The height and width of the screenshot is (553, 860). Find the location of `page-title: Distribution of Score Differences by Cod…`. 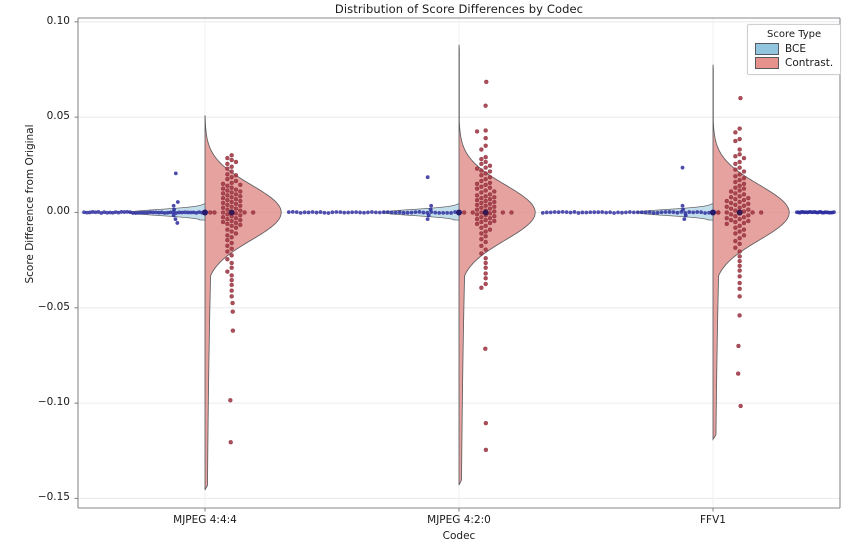

page-title: Distribution of Score Differences by Cod… is located at coordinates (459, 9).